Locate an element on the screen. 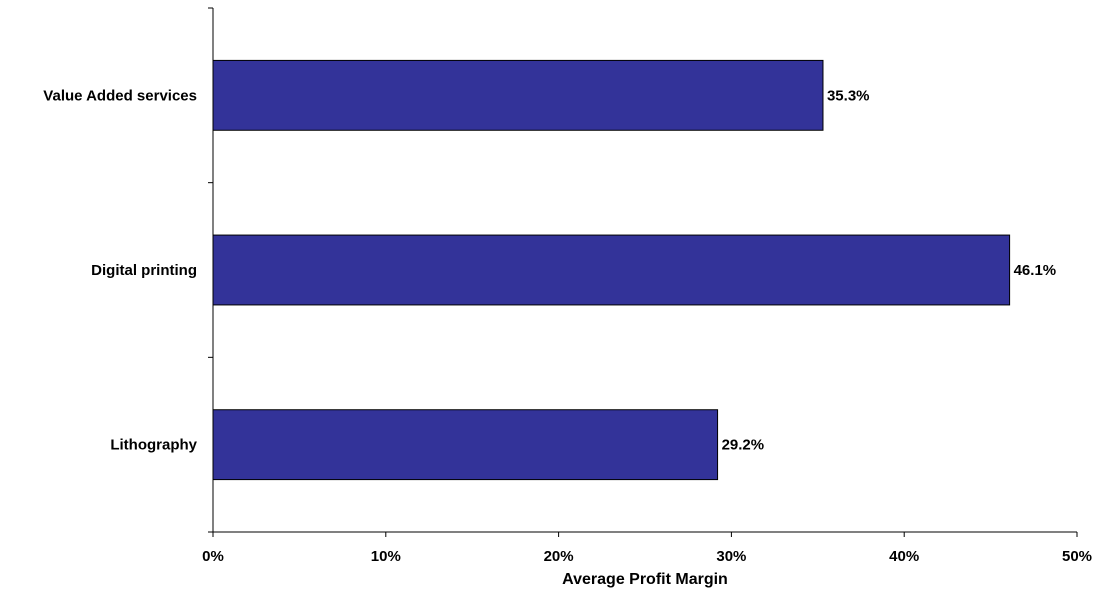 This screenshot has height=598, width=1099. x-tick-label: 50% is located at coordinates (1077, 556).